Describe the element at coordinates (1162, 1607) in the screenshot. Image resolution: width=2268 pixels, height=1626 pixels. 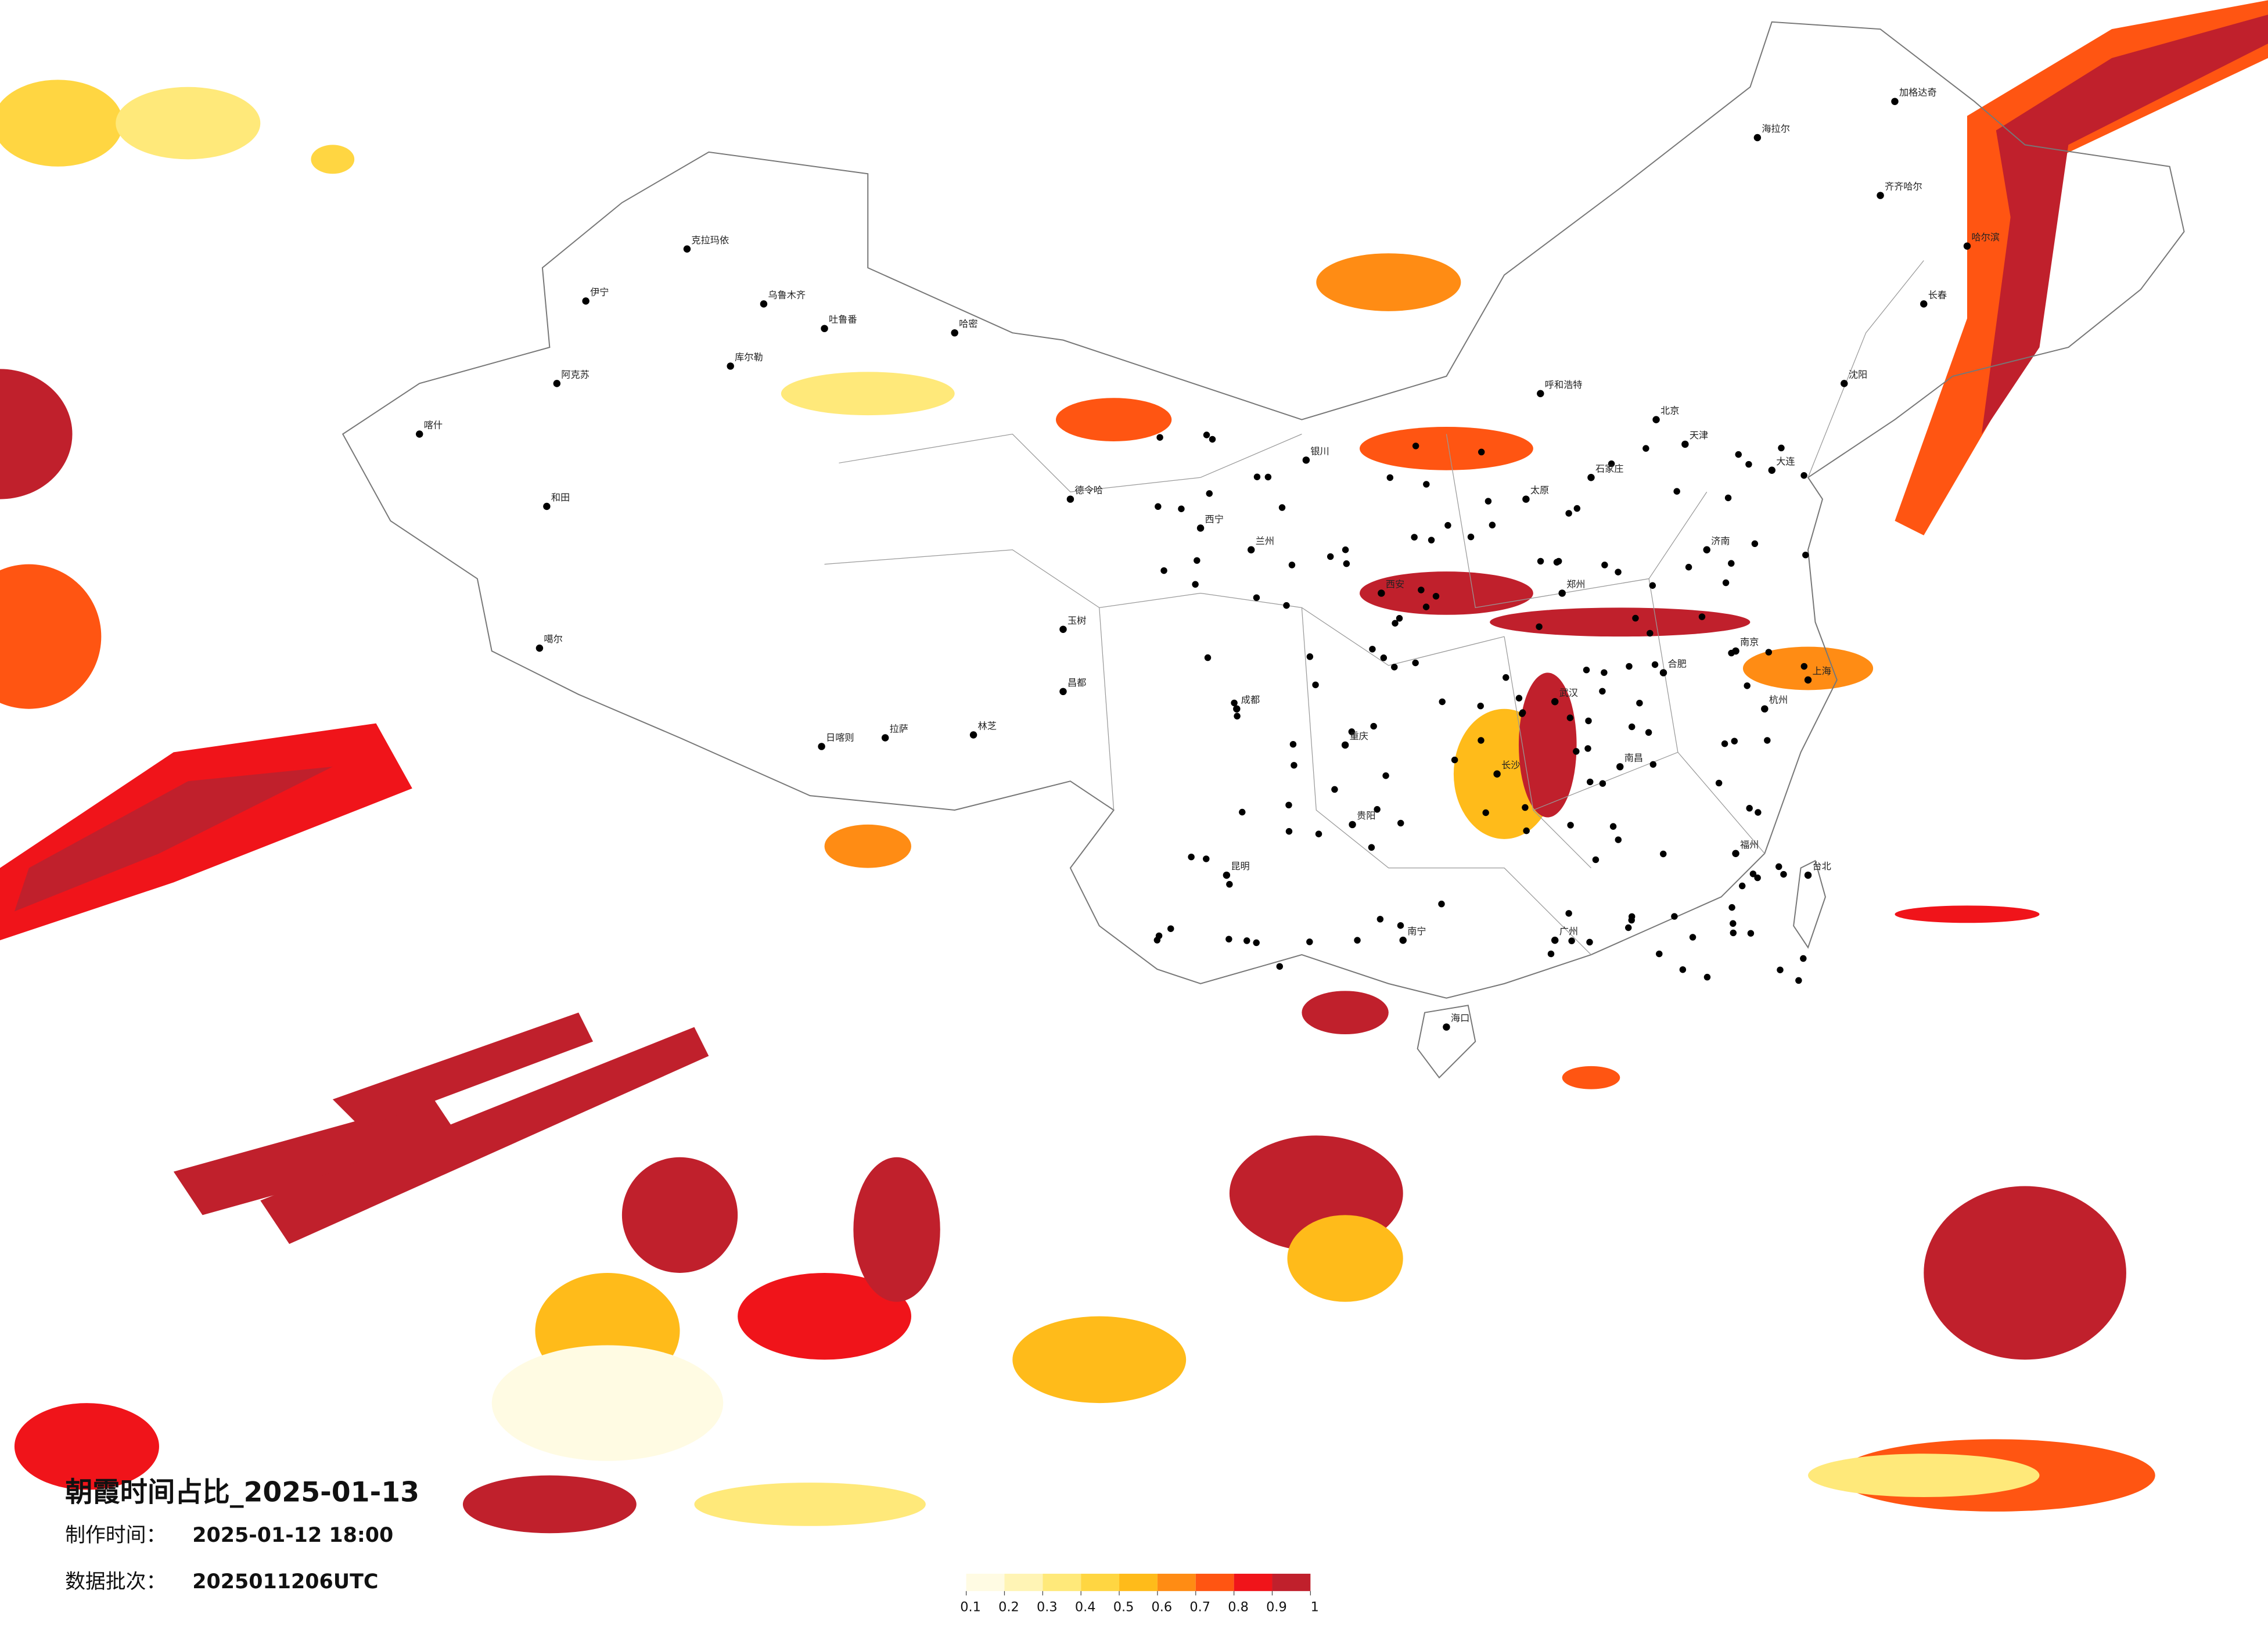
I see `legend-tick-label: 0.6` at that location.